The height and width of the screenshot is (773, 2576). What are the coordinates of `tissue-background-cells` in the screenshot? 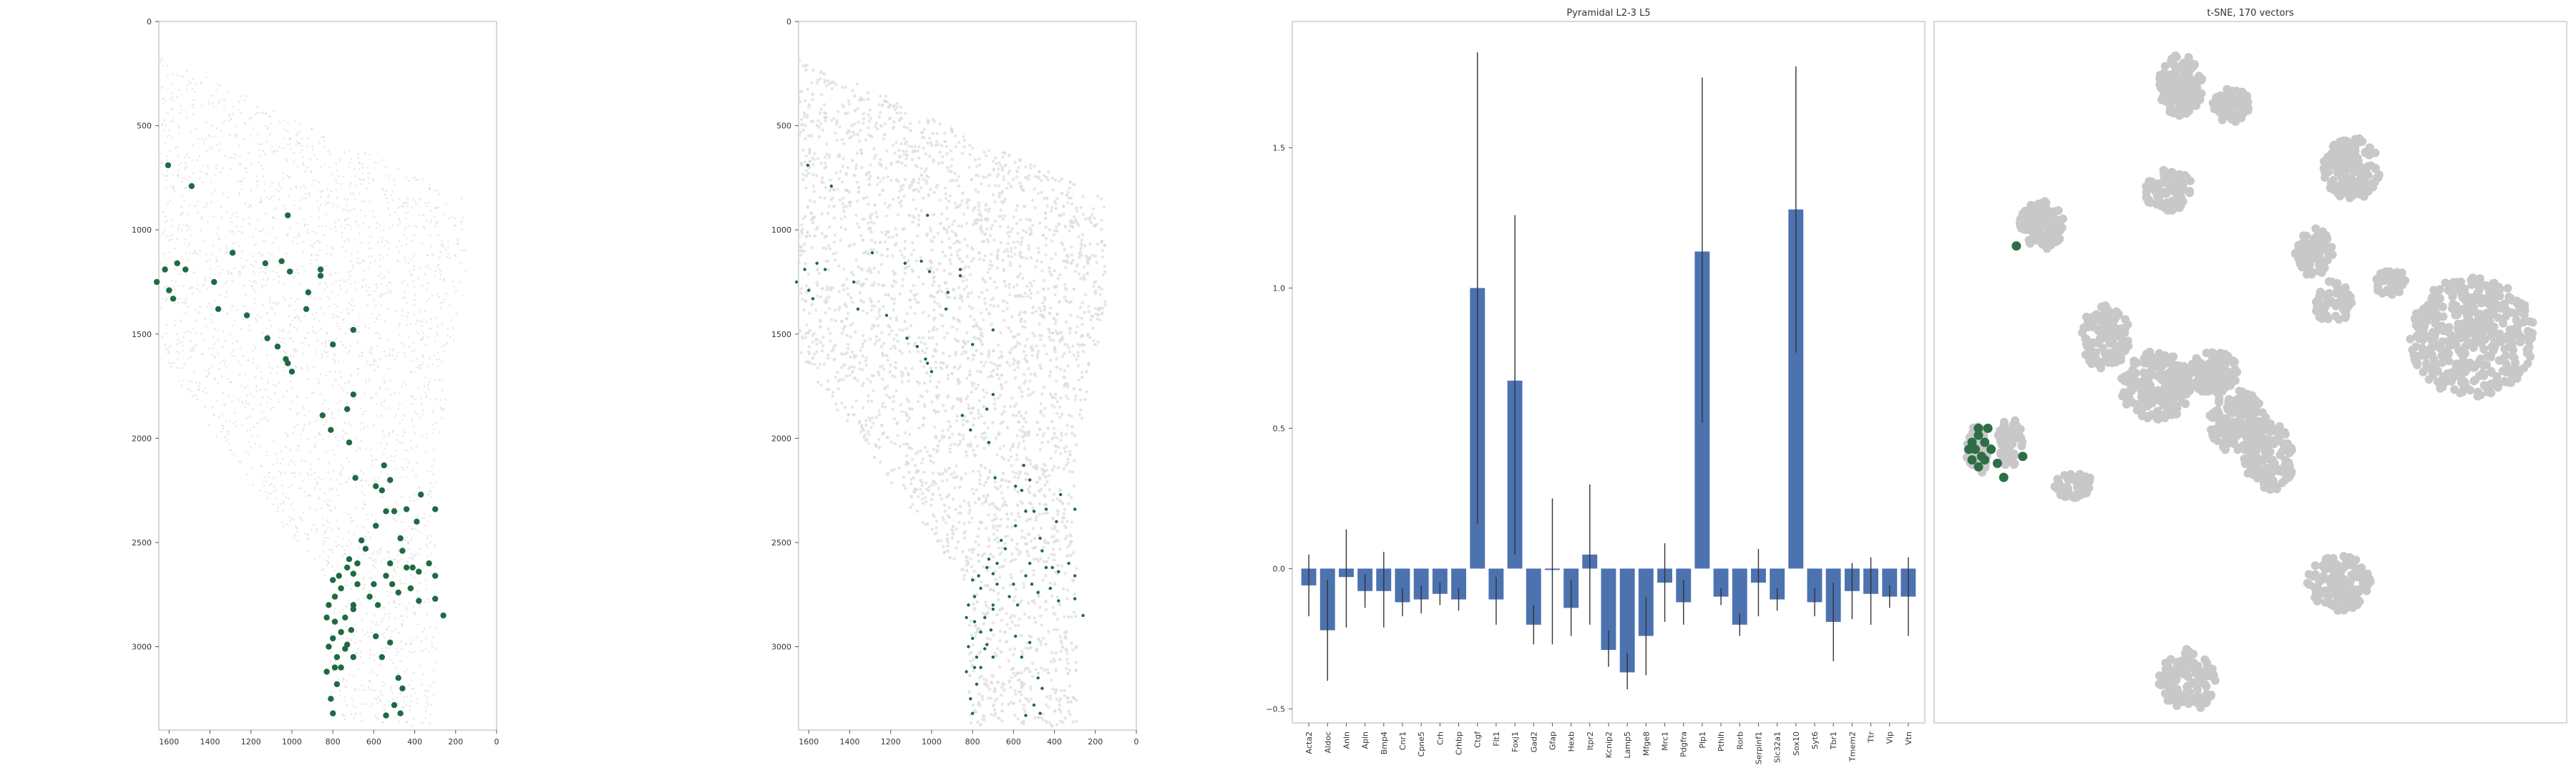 It's located at (312, 392).